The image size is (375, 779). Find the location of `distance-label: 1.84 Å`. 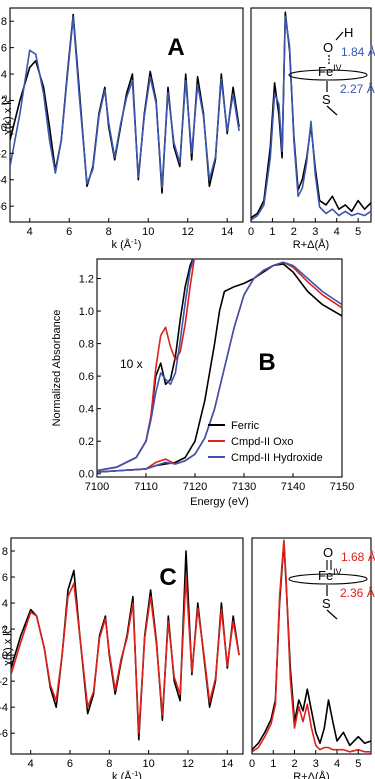

distance-label: 1.84 Å is located at coordinates (358, 51).